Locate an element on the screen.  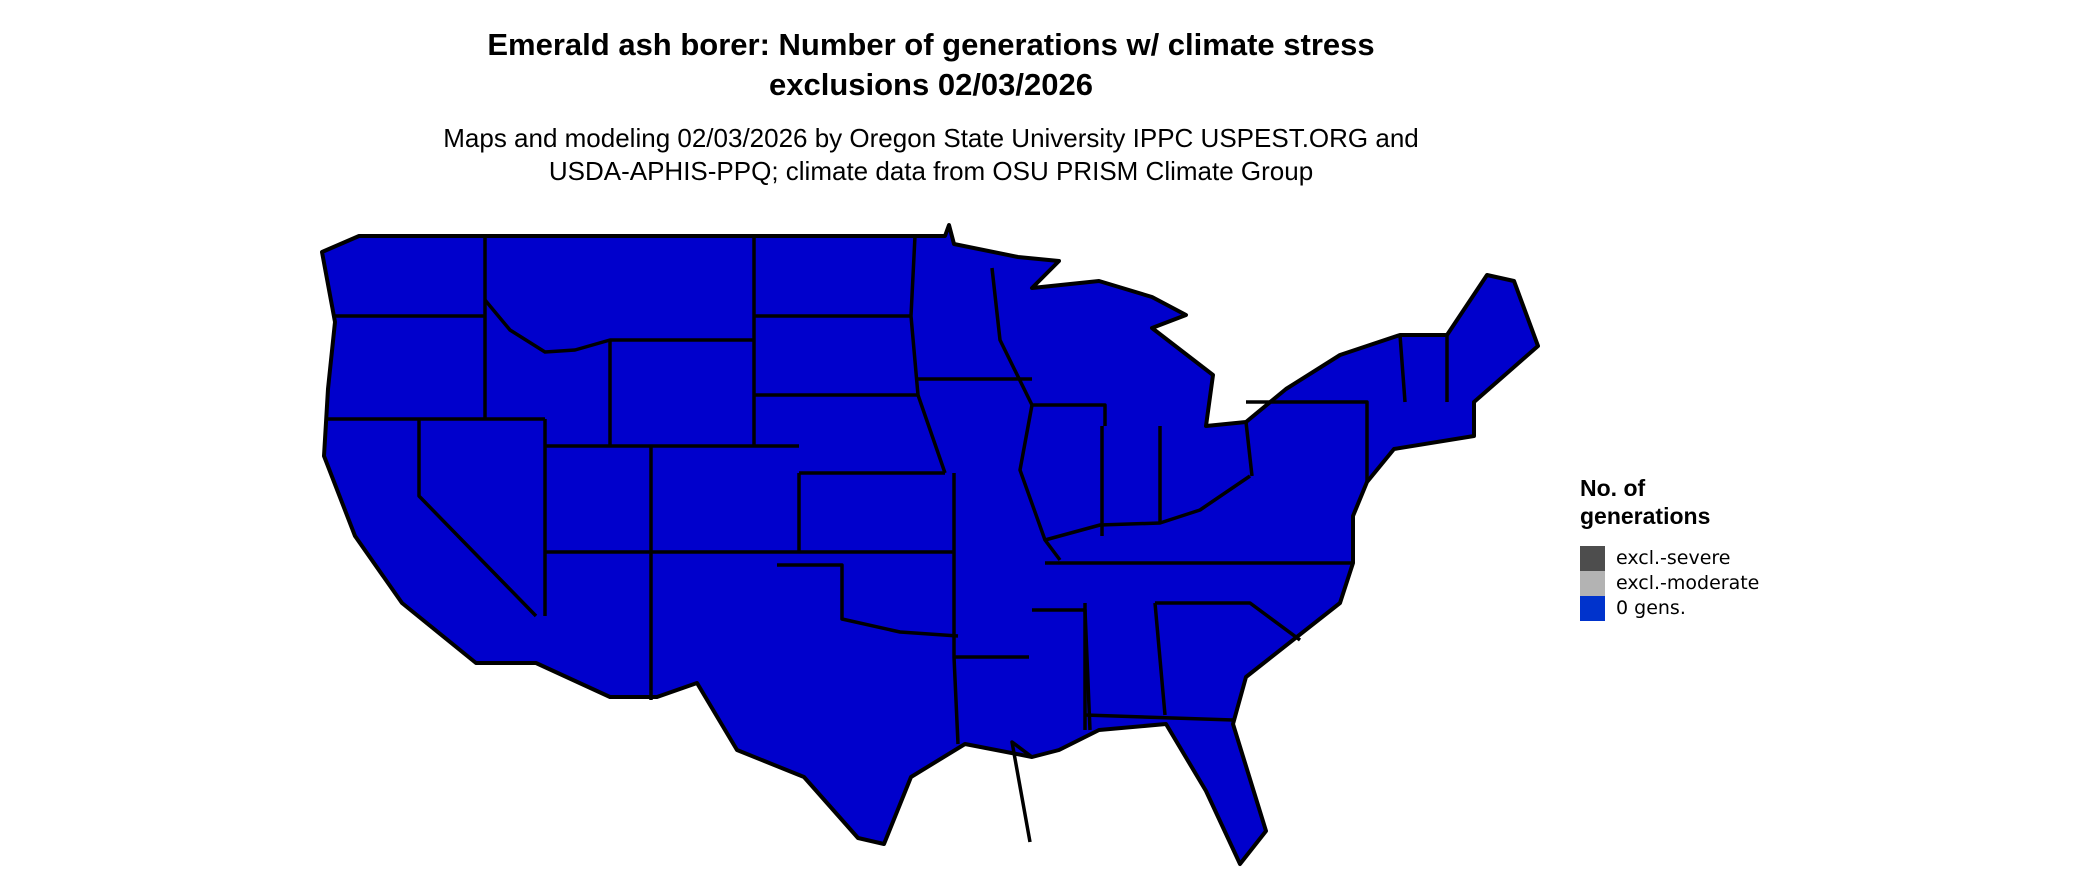
legend-title-line-2: generations is located at coordinates (1645, 516).